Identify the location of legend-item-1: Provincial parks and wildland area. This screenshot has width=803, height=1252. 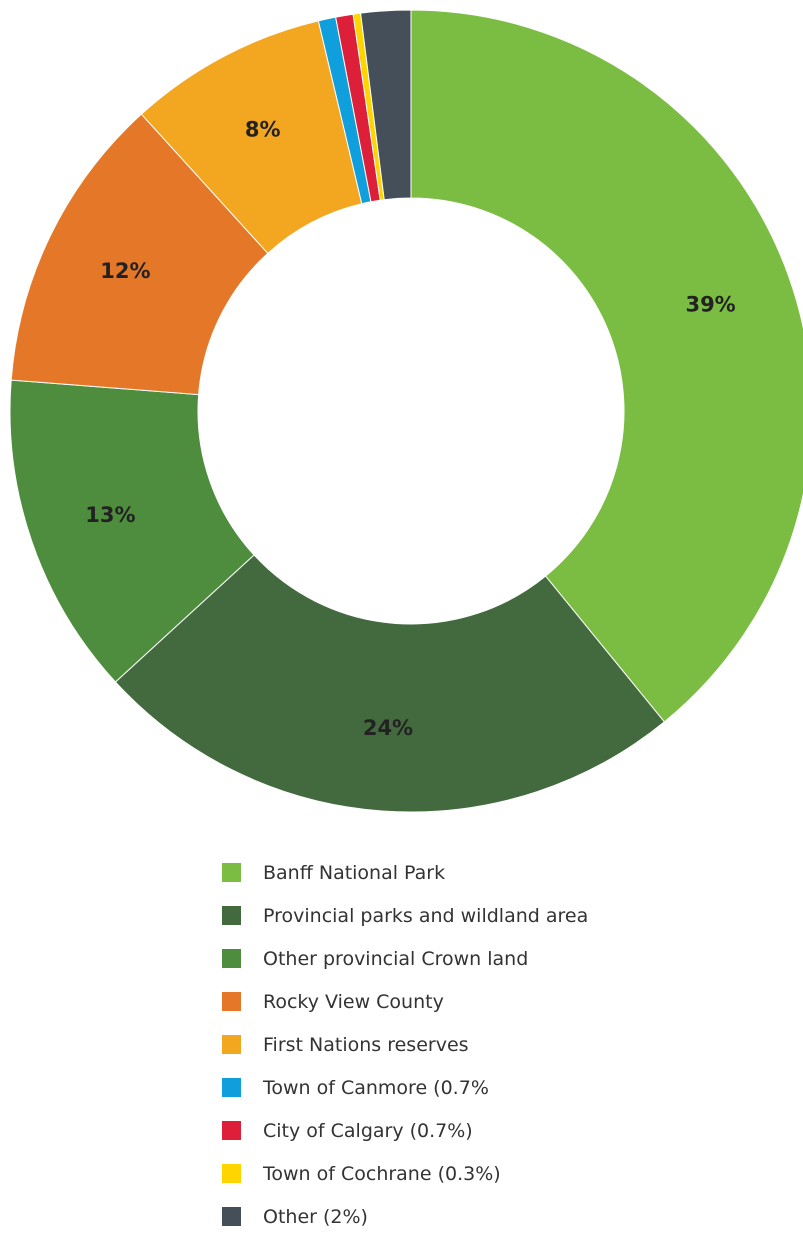
(405, 915).